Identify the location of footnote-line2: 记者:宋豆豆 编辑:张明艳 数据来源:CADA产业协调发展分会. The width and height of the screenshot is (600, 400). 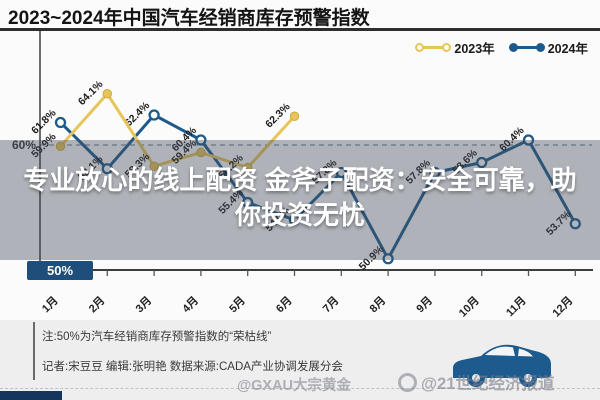
(192, 367).